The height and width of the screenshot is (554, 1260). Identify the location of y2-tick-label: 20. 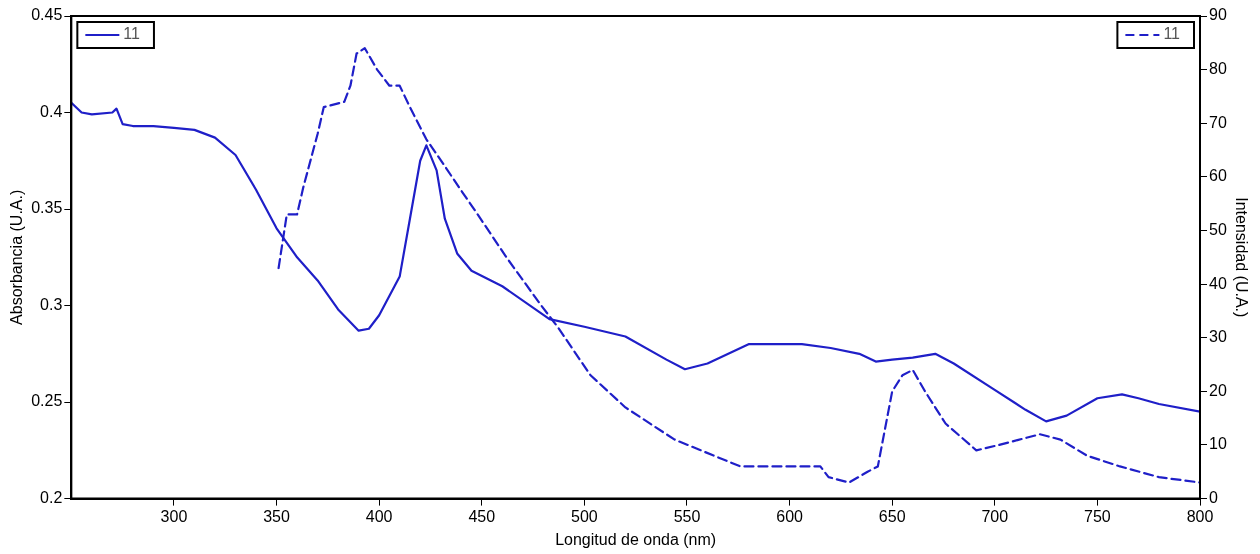
(1218, 390).